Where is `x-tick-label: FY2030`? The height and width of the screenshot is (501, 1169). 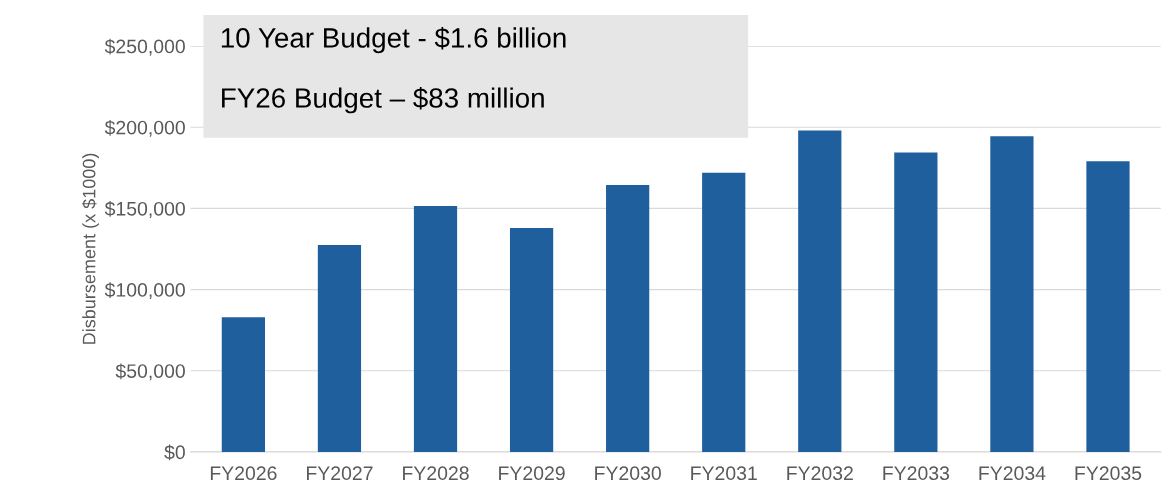 x-tick-label: FY2030 is located at coordinates (628, 473).